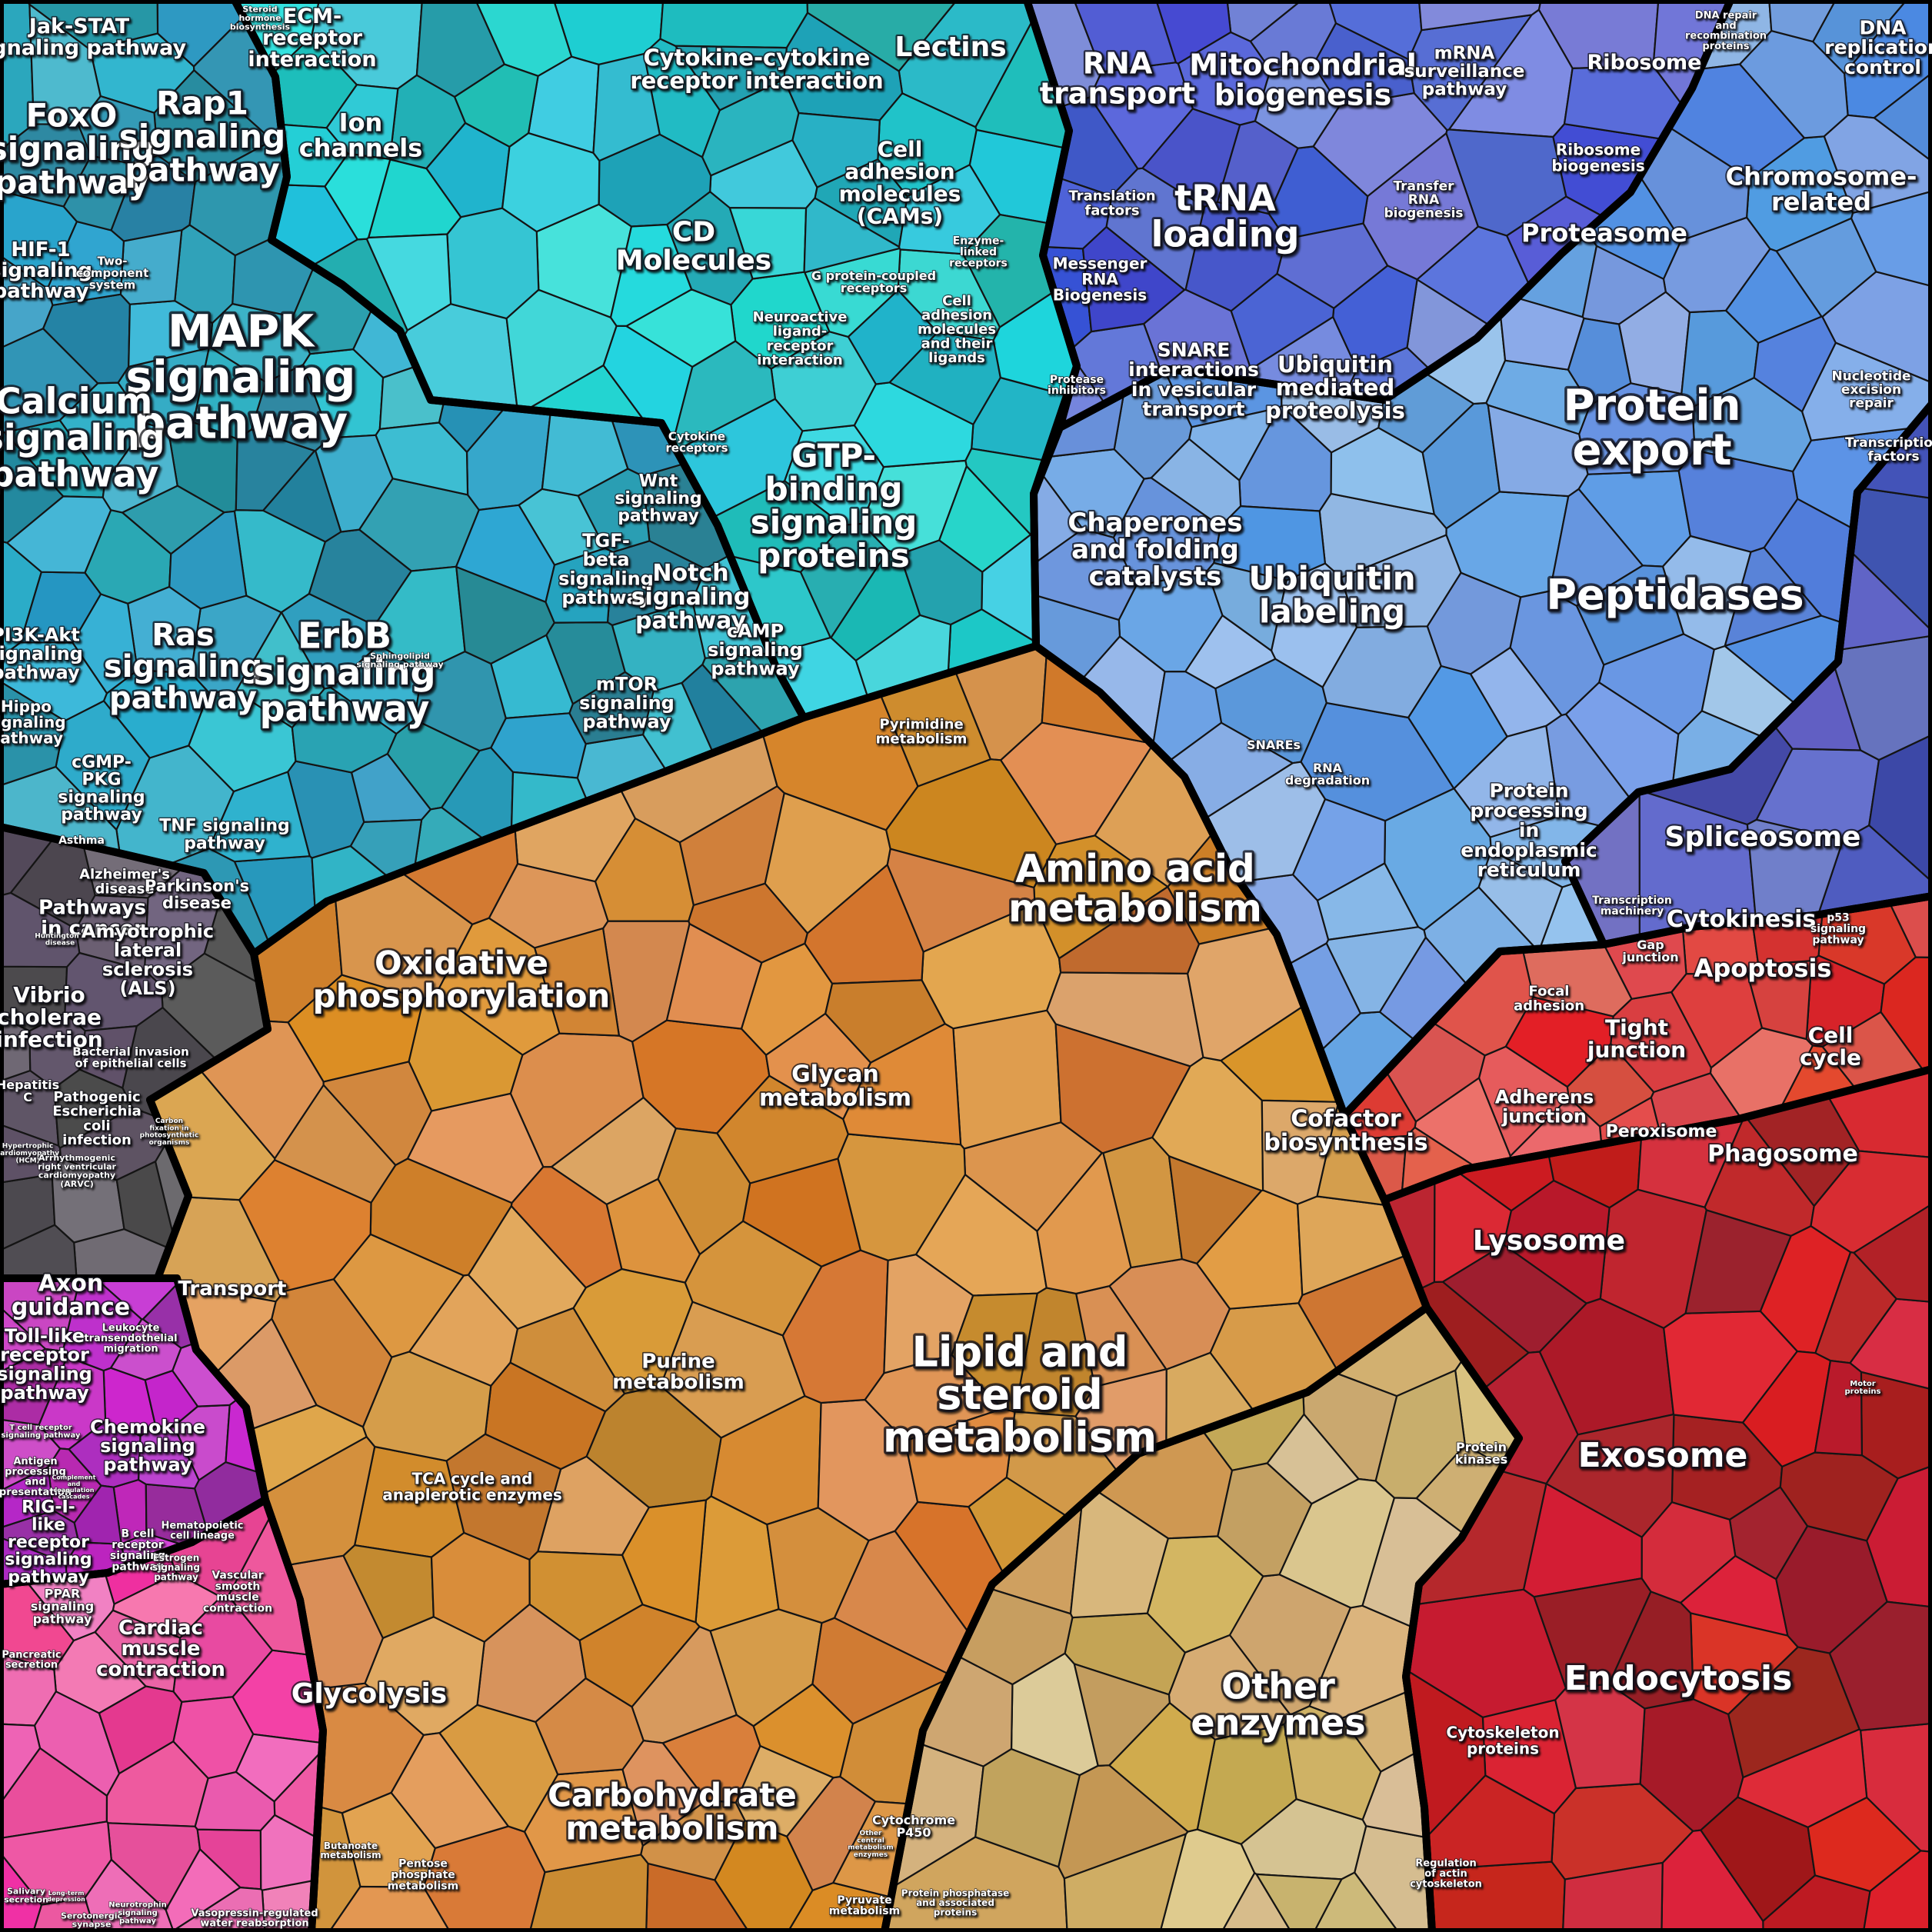 The width and height of the screenshot is (1932, 1932). What do you see at coordinates (913, 1826) in the screenshot?
I see `treemap-label: Cytochrome P450` at bounding box center [913, 1826].